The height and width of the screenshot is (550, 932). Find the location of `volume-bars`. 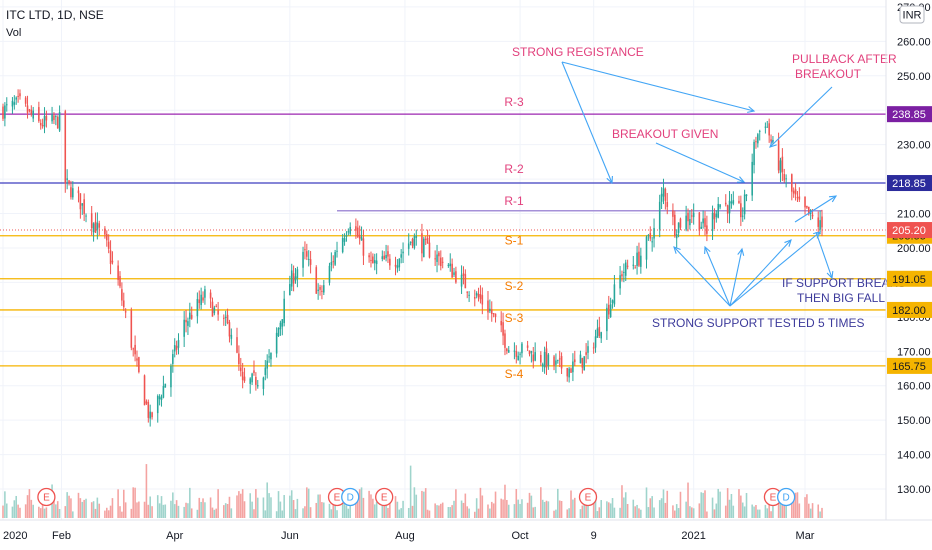

volume-bars is located at coordinates (412, 491).